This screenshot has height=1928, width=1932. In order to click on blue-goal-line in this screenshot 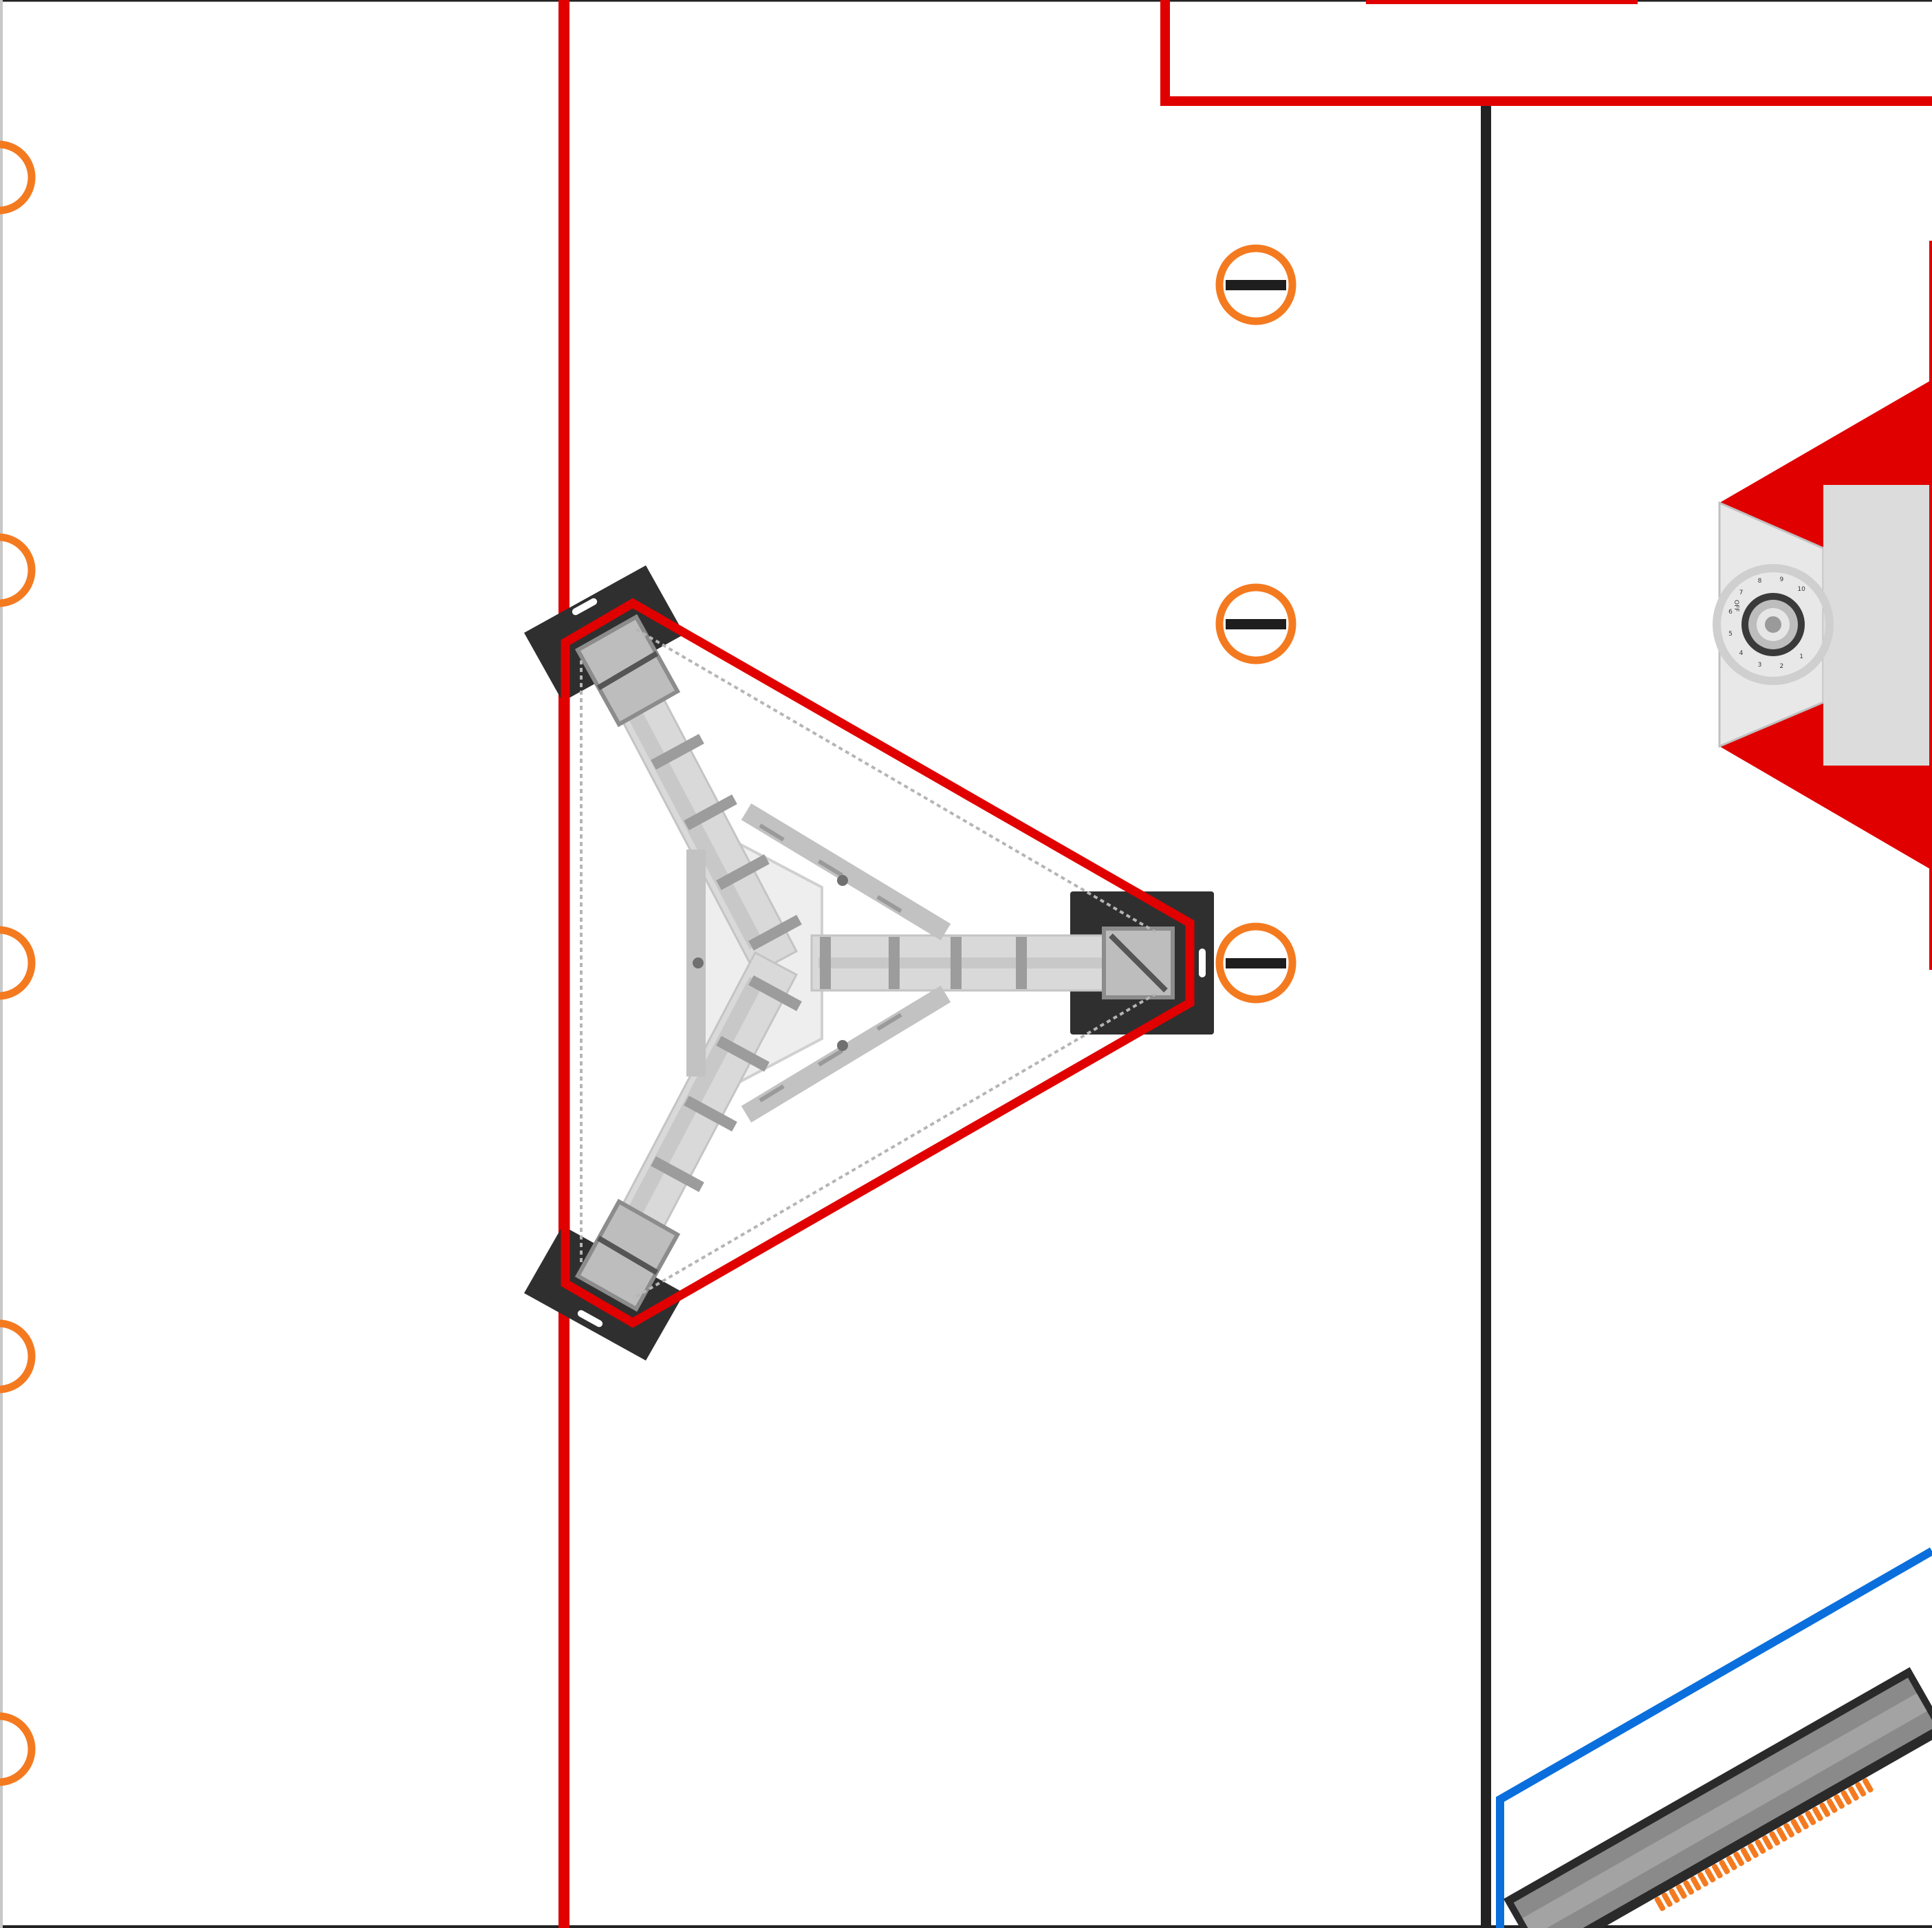, I will do `click(1714, 1737)`.